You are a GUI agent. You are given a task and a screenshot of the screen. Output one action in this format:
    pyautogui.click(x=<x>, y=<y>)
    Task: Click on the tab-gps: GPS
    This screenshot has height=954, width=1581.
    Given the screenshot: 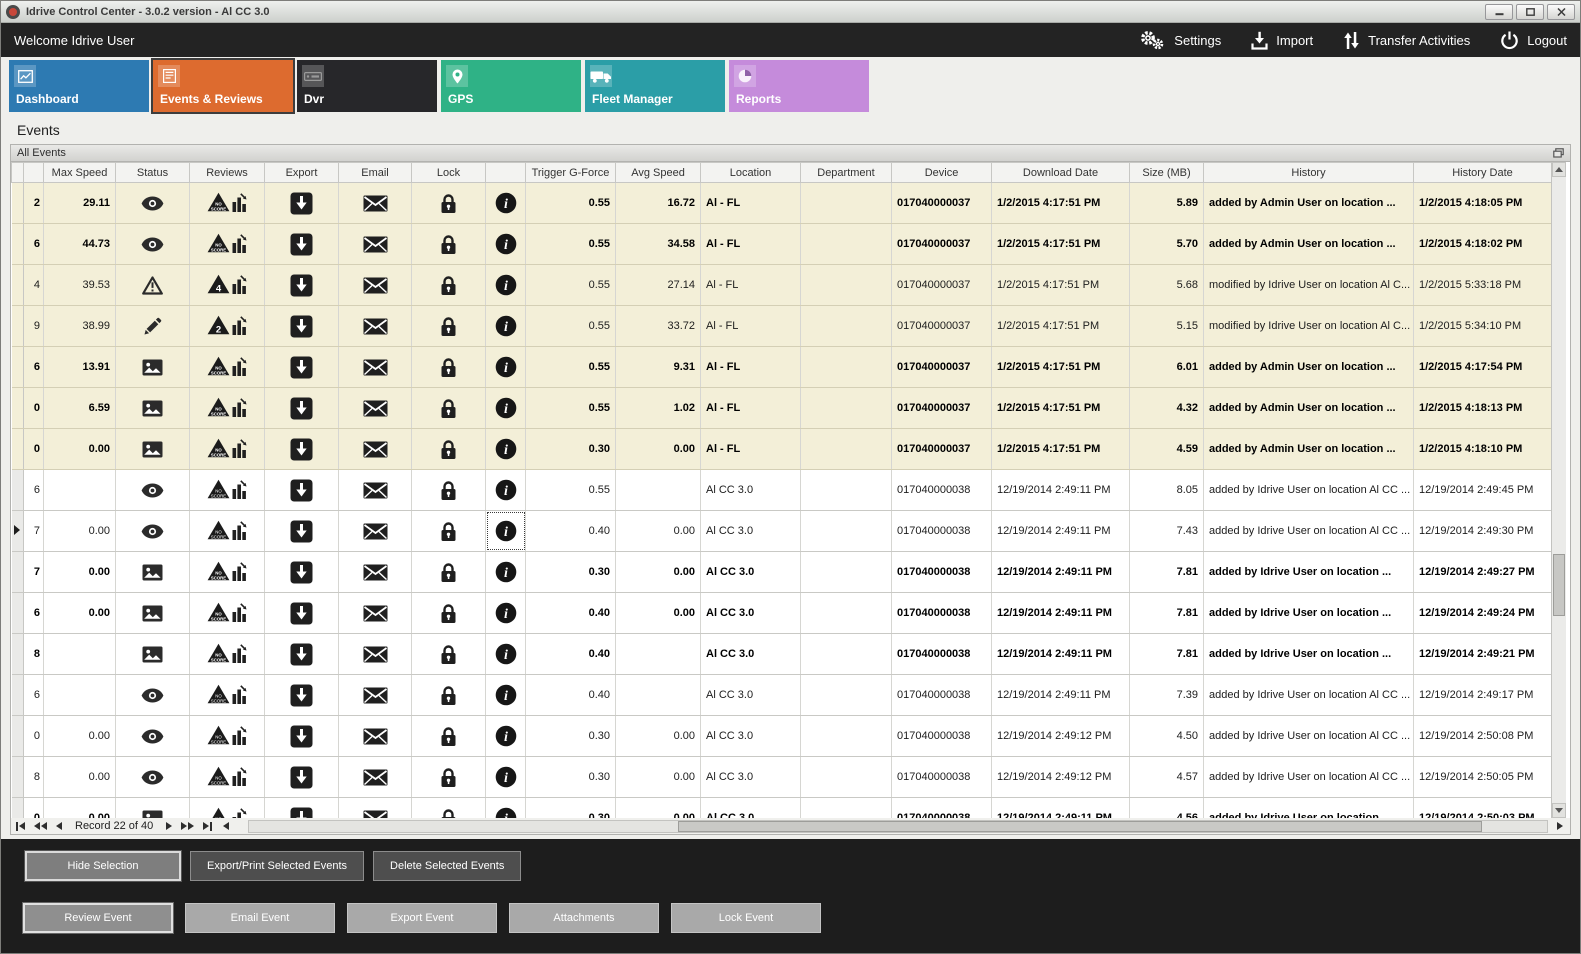 What is the action you would take?
    pyautogui.click(x=511, y=86)
    